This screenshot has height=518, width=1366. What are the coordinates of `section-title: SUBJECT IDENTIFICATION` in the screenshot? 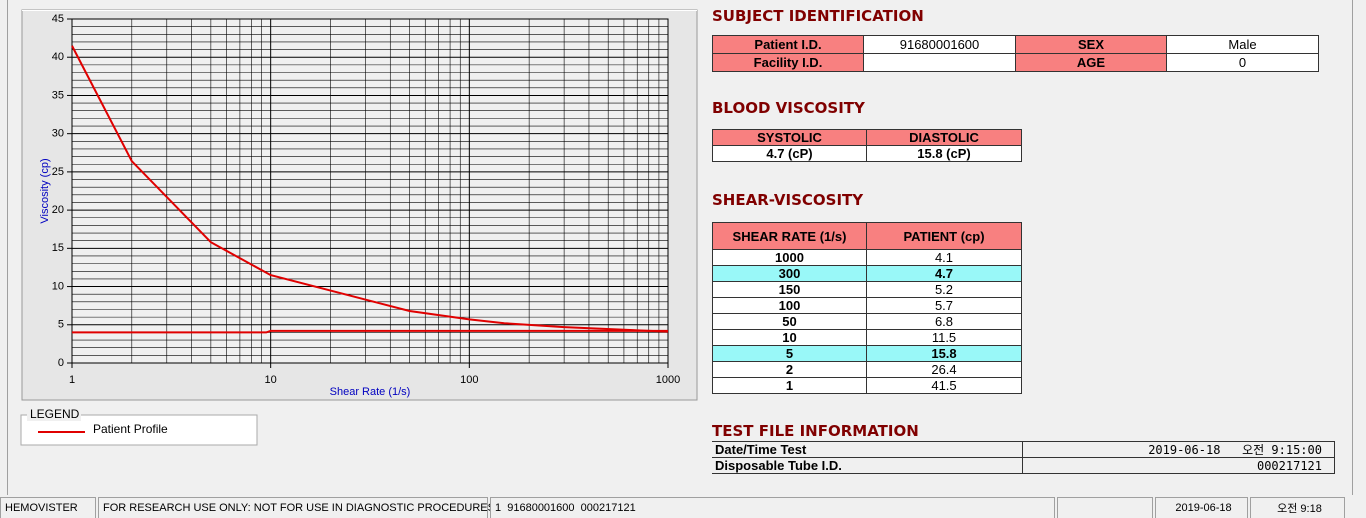 It's located at (818, 16).